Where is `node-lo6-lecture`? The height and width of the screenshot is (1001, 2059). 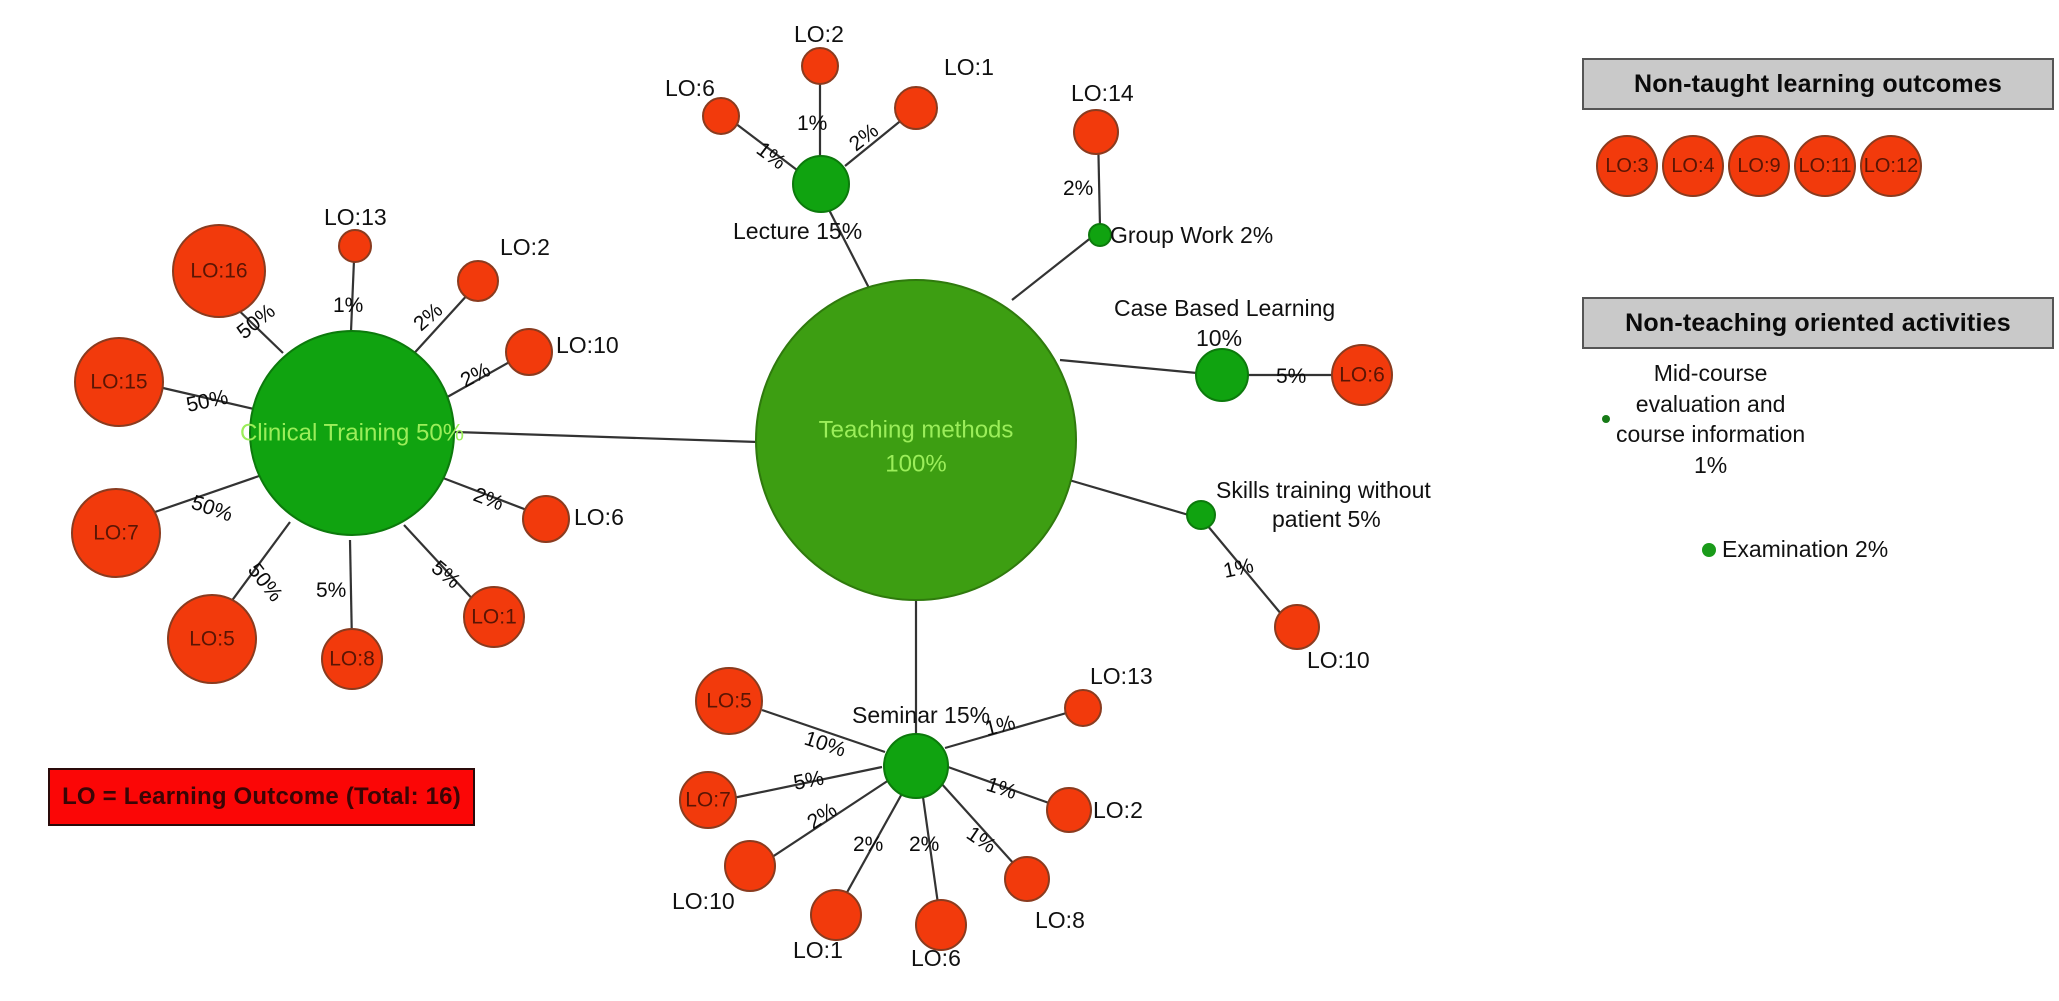 node-lo6-lecture is located at coordinates (721, 116).